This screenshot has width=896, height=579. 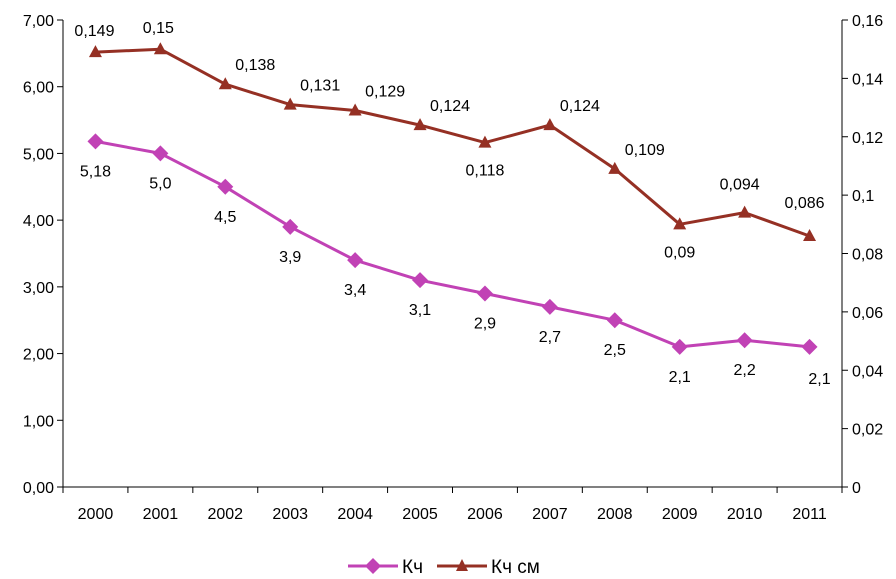 I want to click on kch-sm-data-label: 0,15, so click(x=158, y=28).